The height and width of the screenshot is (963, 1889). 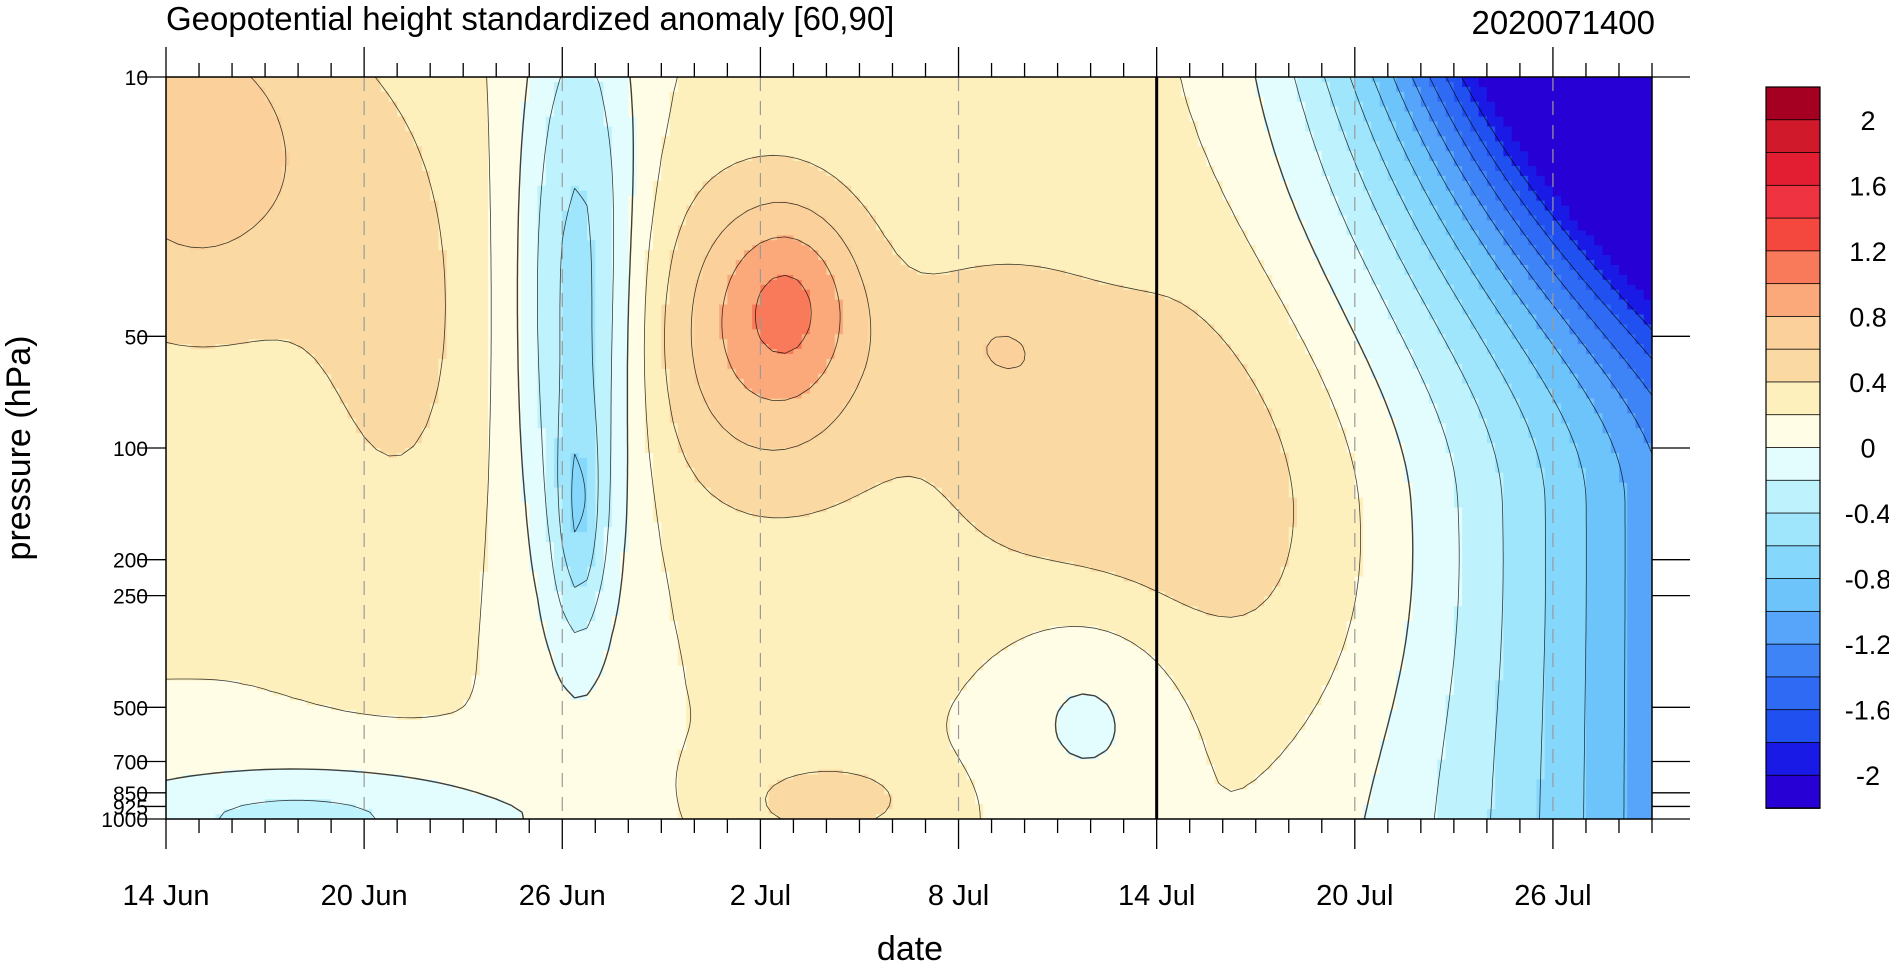 What do you see at coordinates (1867, 449) in the screenshot?
I see `colorbar-tick-label: 0` at bounding box center [1867, 449].